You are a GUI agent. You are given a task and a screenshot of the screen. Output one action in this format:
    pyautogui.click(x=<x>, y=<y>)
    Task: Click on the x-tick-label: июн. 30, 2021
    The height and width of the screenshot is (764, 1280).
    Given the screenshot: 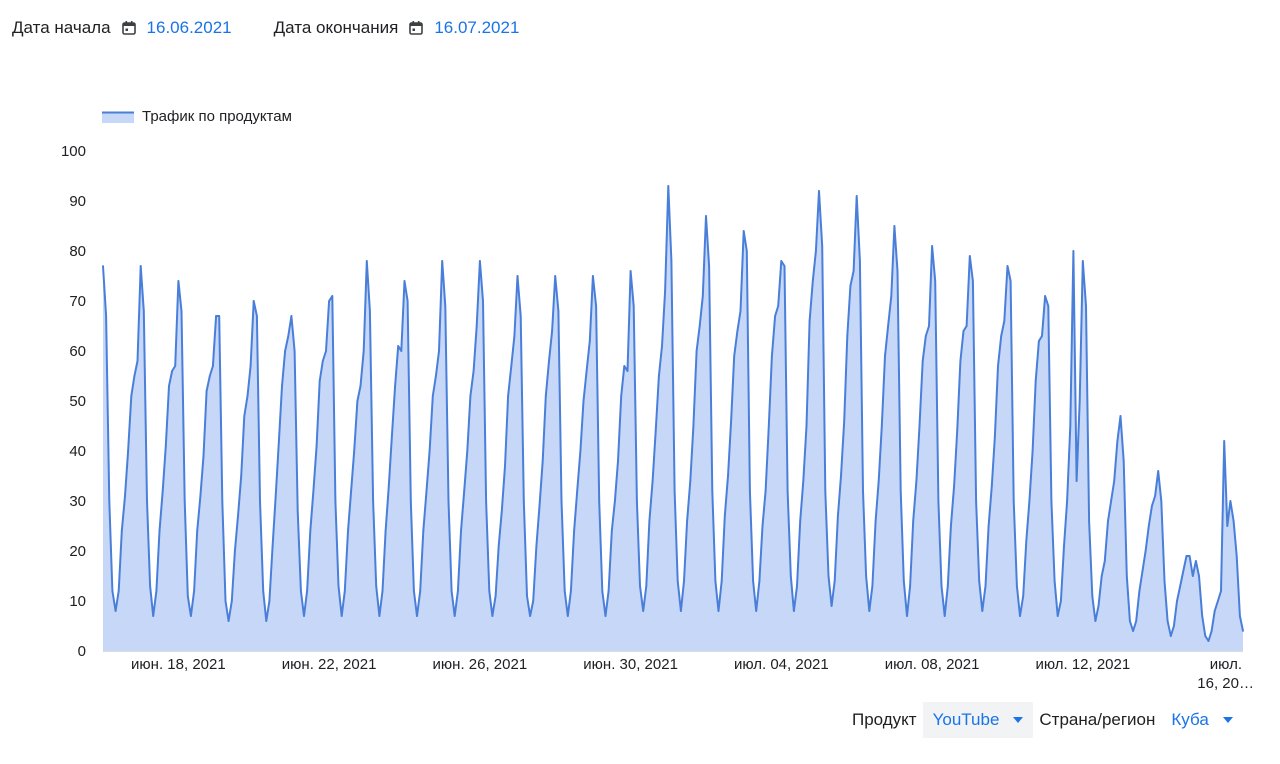 What is the action you would take?
    pyautogui.click(x=630, y=664)
    